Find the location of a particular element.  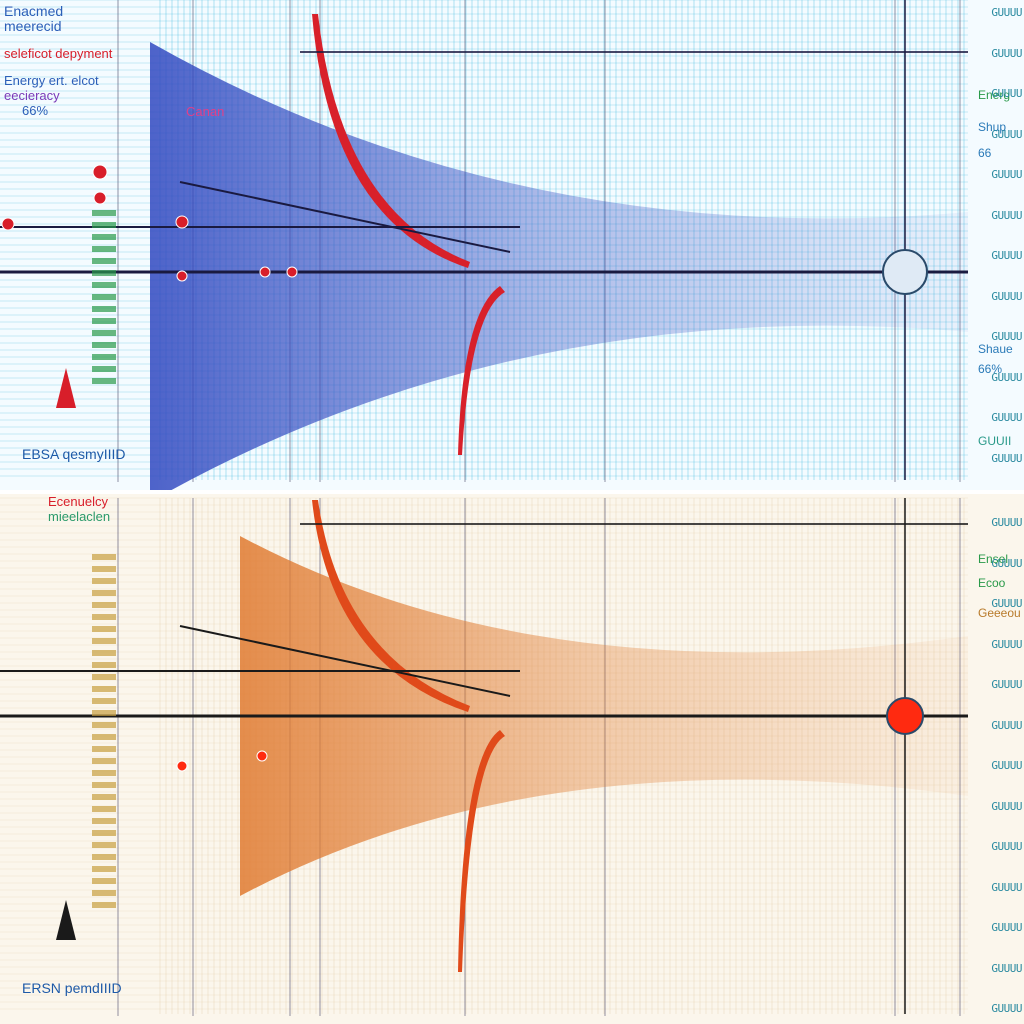

right-series-label: Geeeou is located at coordinates (999, 613).